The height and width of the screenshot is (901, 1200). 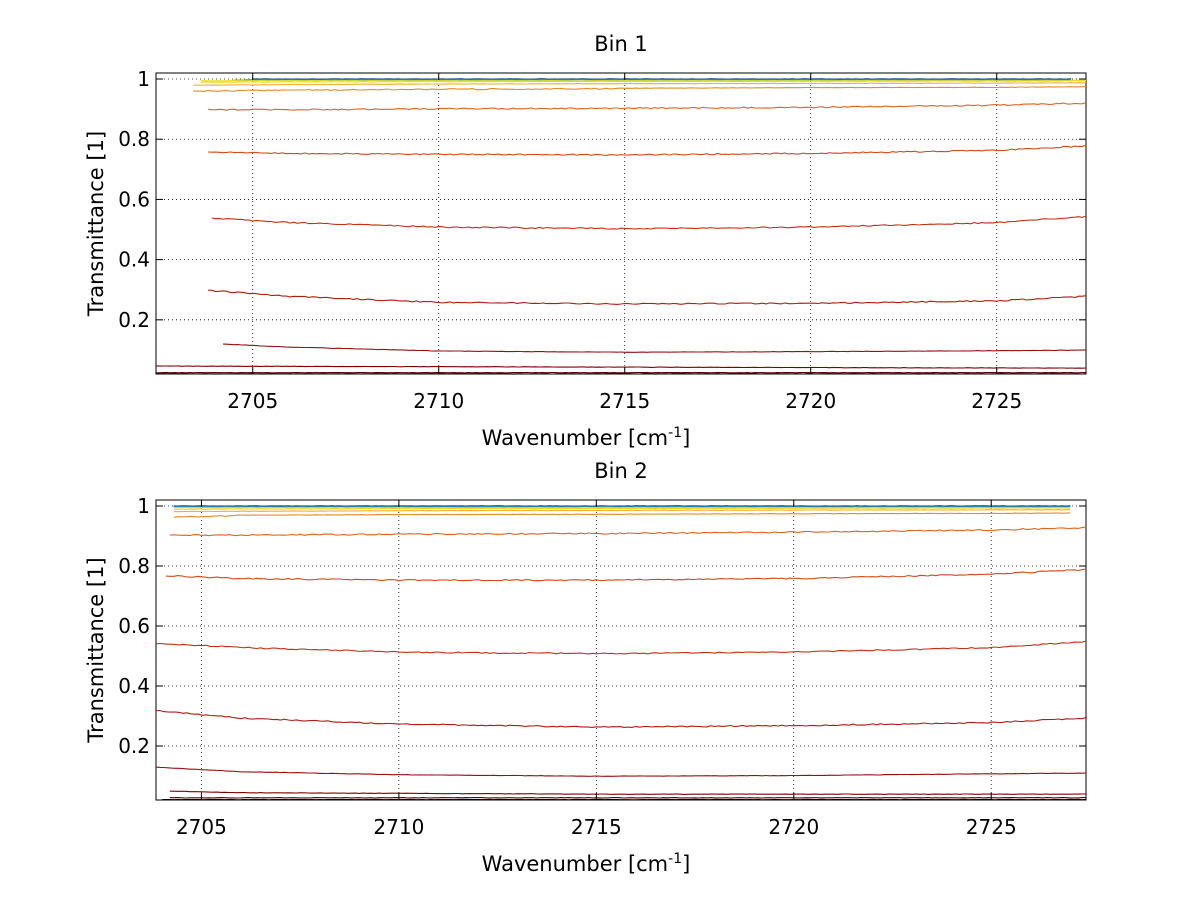 I want to click on chart-title: Bin 2, so click(x=621, y=471).